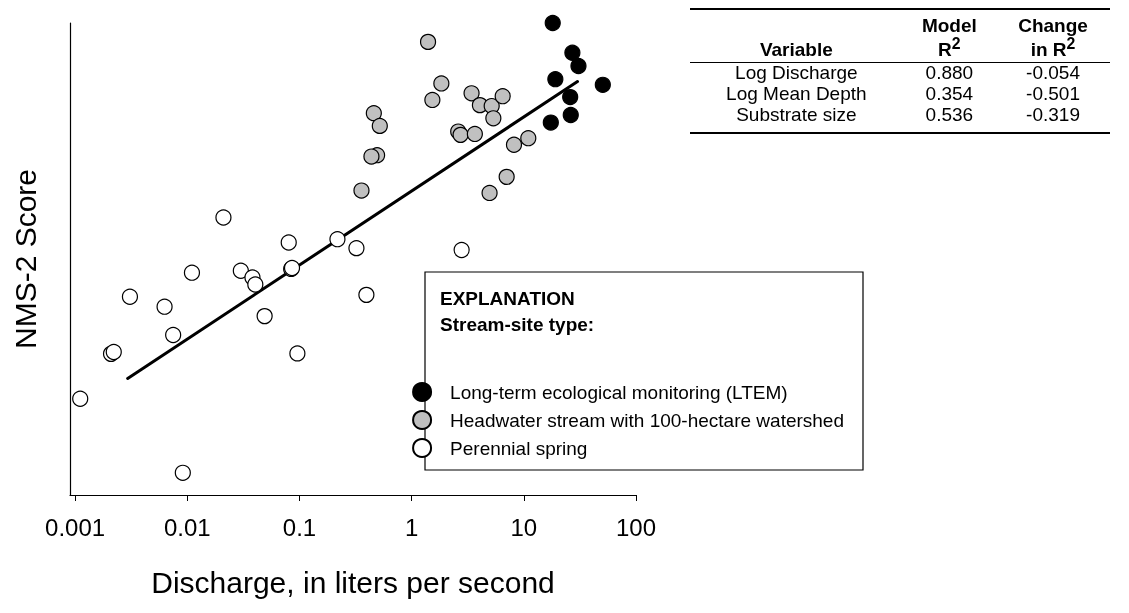 This screenshot has height=613, width=1129. What do you see at coordinates (949, 94) in the screenshot?
I see `data-label: 0.354` at bounding box center [949, 94].